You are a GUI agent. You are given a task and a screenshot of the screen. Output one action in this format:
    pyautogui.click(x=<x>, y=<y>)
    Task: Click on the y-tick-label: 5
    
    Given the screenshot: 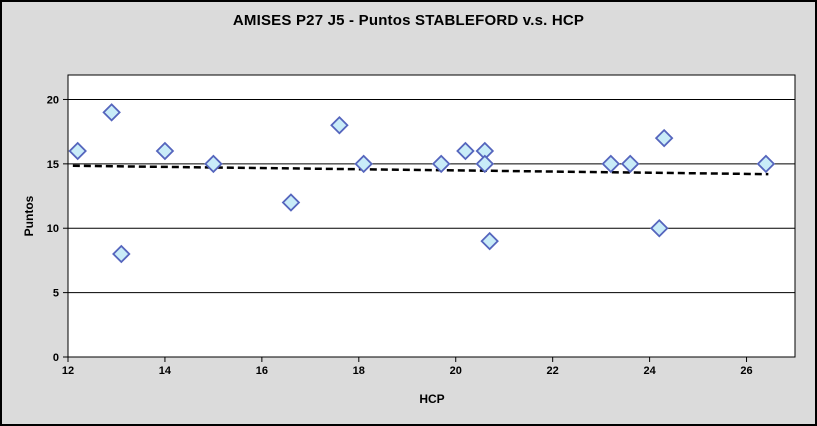 What is the action you would take?
    pyautogui.click(x=56, y=294)
    